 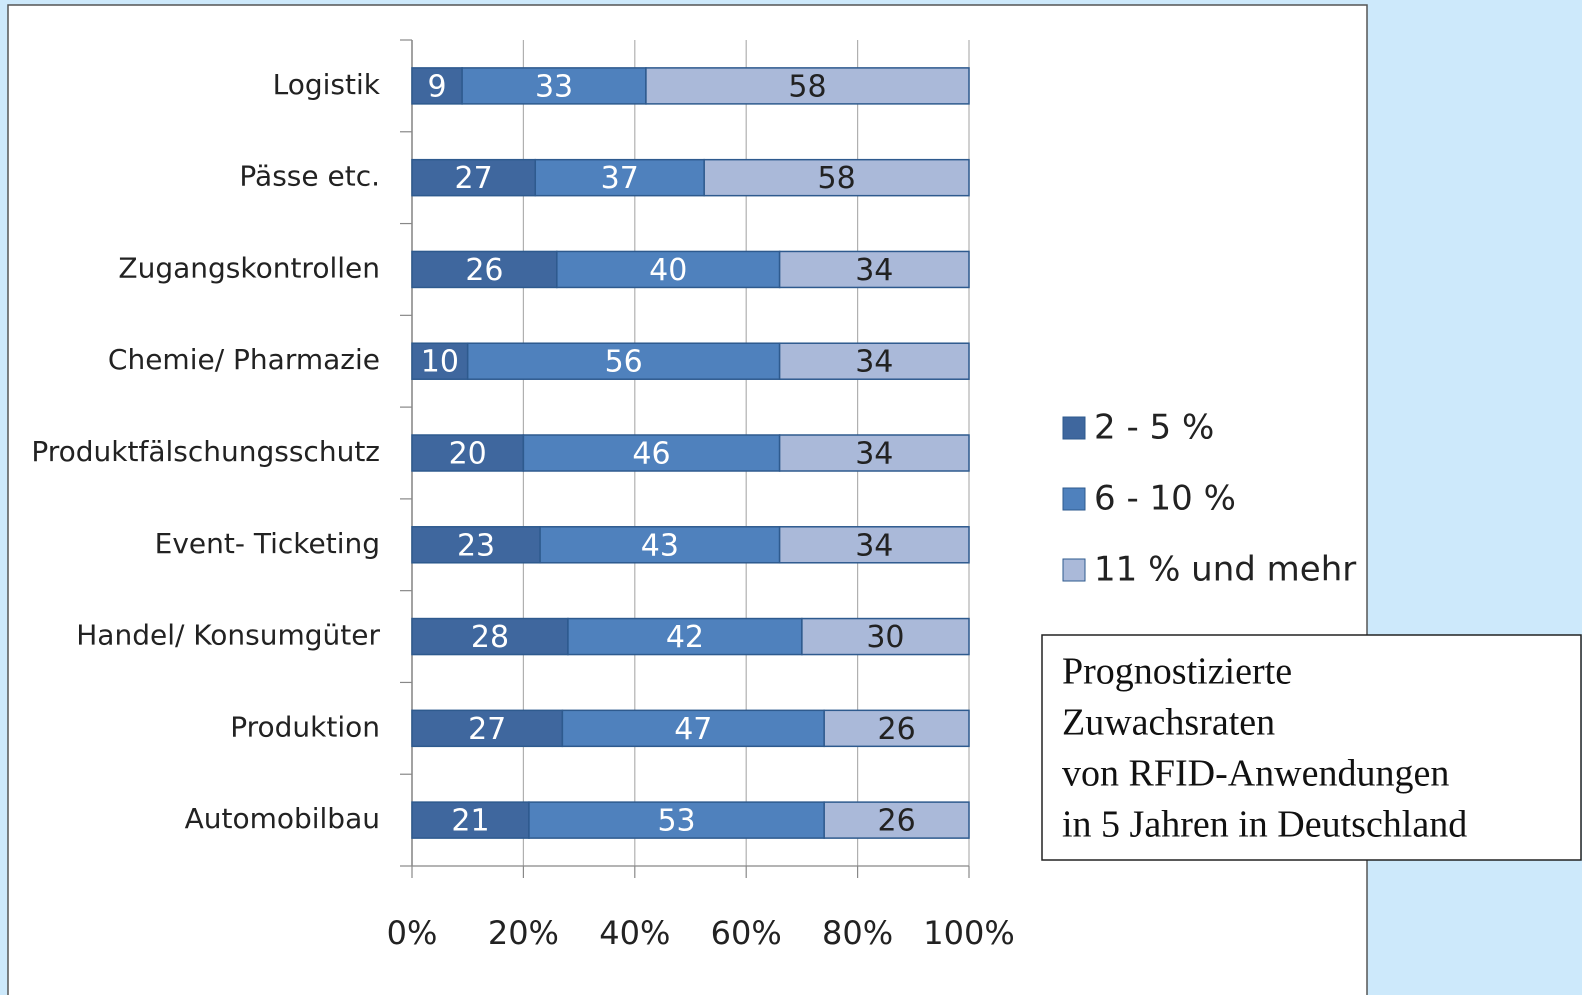 I want to click on y-tick-label: Handel/ Konsumgüter, so click(x=228, y=635).